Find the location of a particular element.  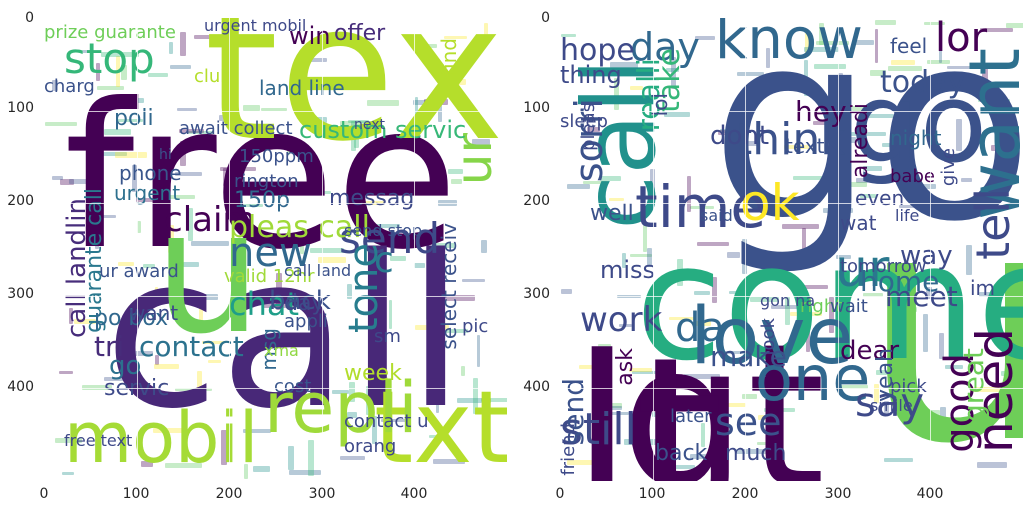

word-babe: babe is located at coordinates (912, 176).